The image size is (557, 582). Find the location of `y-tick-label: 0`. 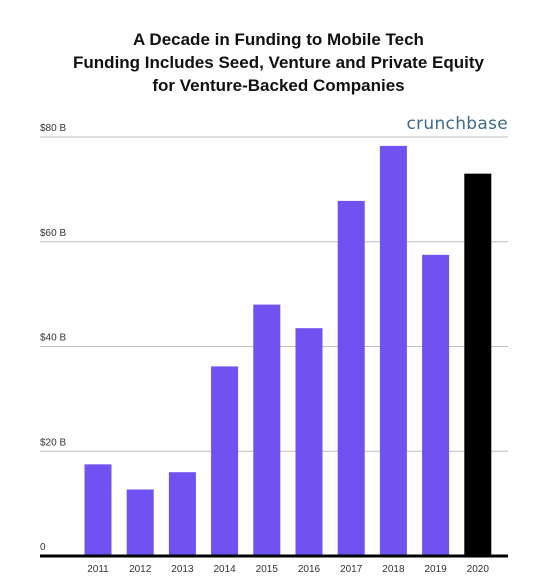

y-tick-label: 0 is located at coordinates (43, 547).